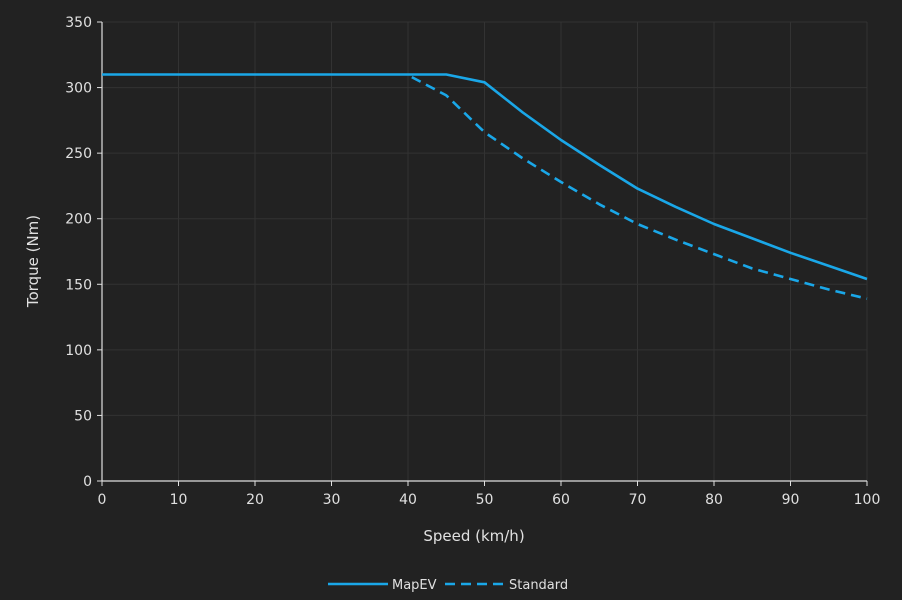  Describe the element at coordinates (78, 154) in the screenshot. I see `y-tick-label: 250` at that location.